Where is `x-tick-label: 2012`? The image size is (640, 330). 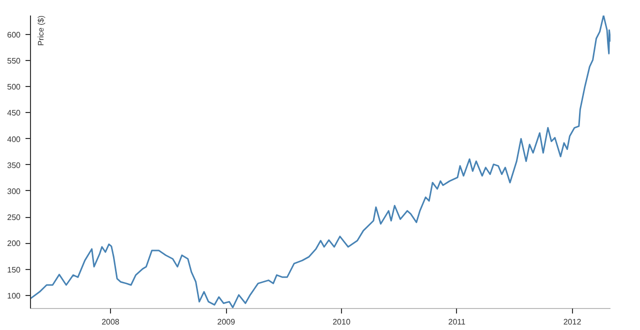 x-tick-label: 2012 is located at coordinates (572, 322).